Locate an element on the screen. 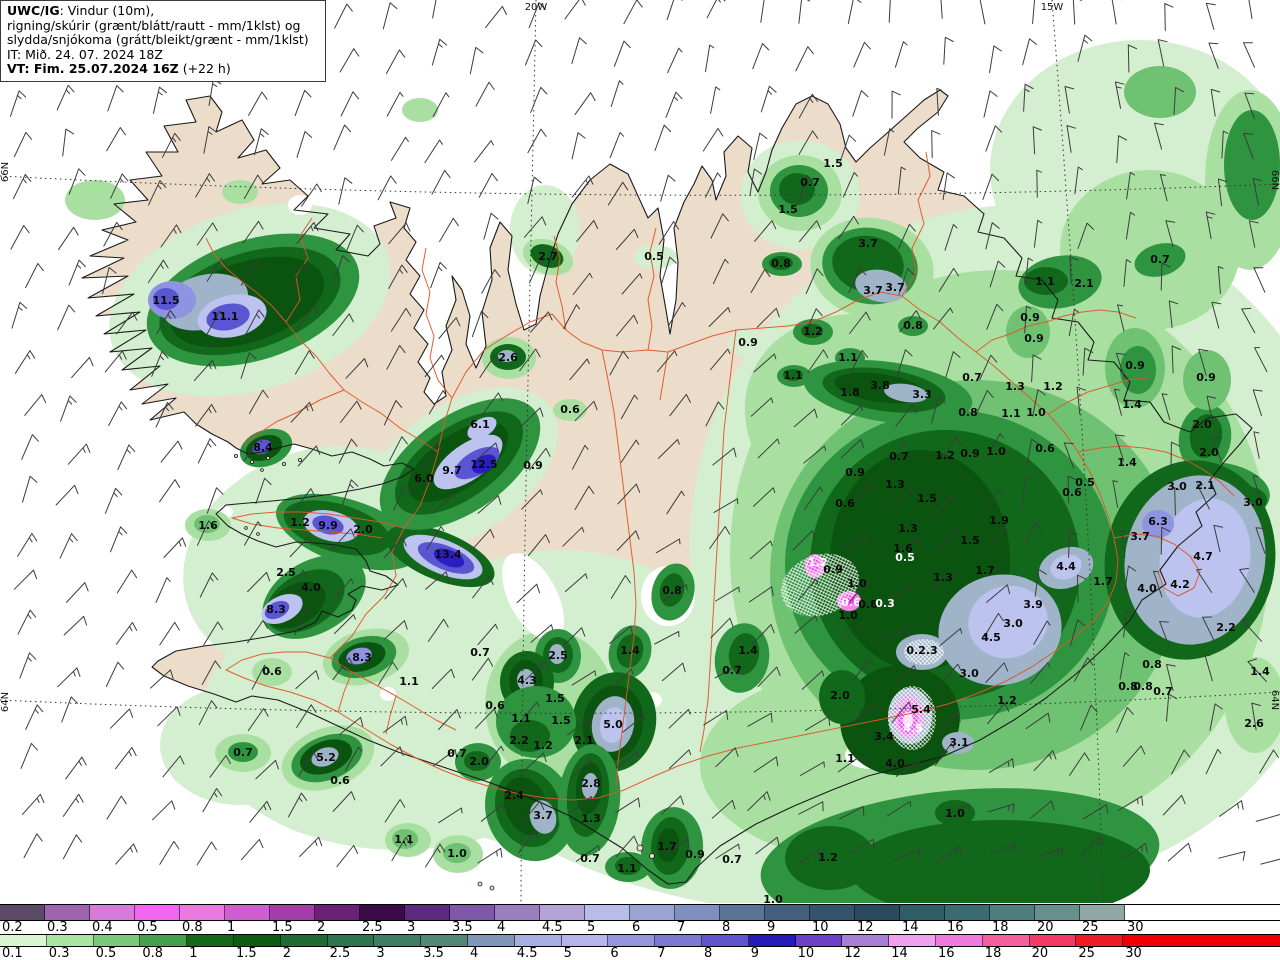  colorbar-tick-label: 12 is located at coordinates (852, 953).